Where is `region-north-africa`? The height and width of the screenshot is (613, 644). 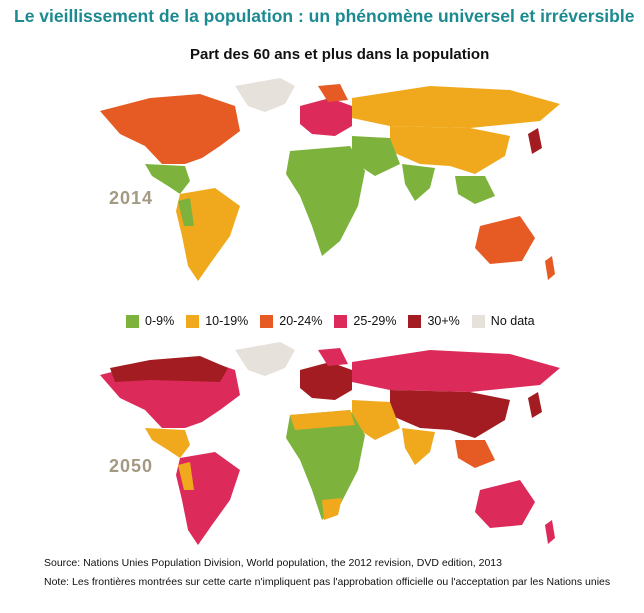 region-north-africa is located at coordinates (322, 420).